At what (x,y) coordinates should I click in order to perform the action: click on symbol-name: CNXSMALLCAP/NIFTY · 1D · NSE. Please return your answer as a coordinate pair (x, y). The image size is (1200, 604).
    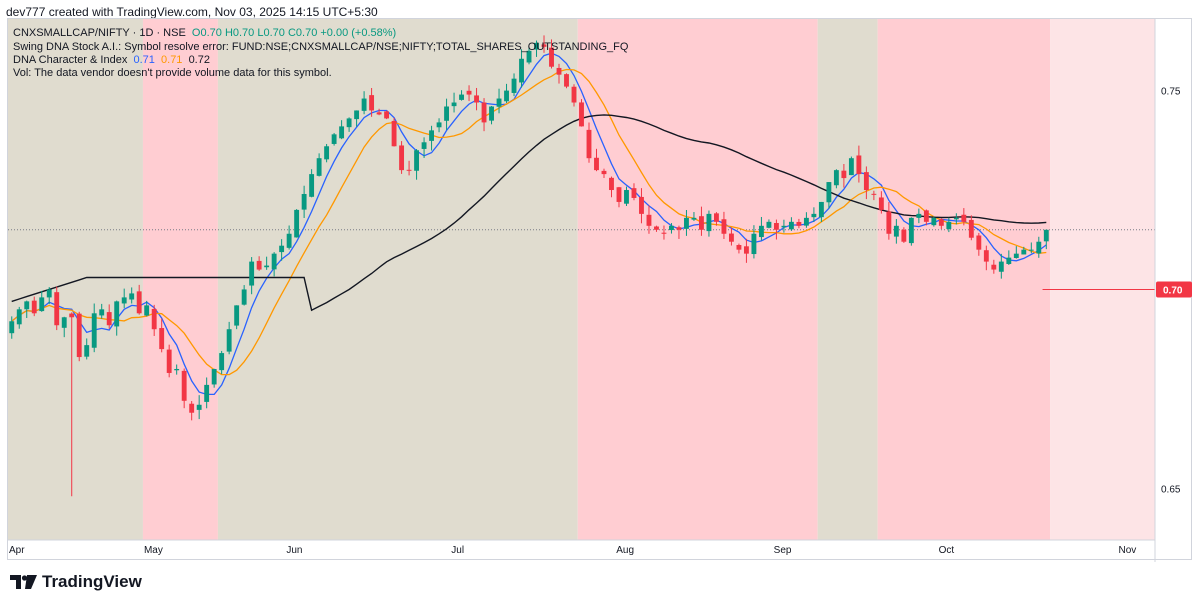
    Looking at the image, I should click on (99, 33).